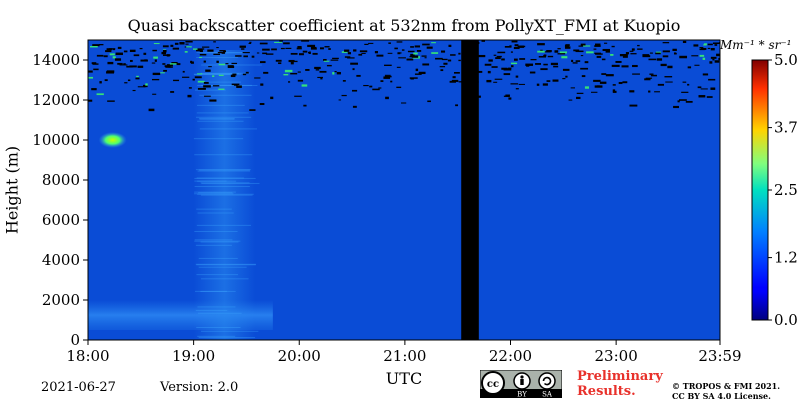 The width and height of the screenshot is (800, 401). I want to click on colorbar-units-label: Mm⁻¹ * sr⁻¹, so click(756, 45).